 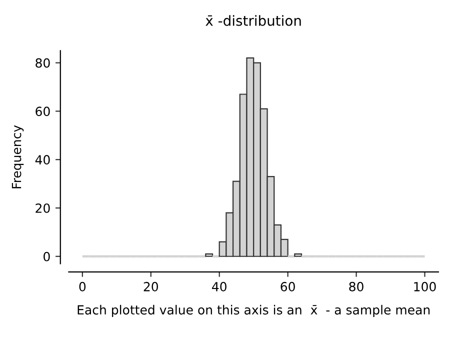 I want to click on x-tick-label: 80, so click(x=356, y=287).